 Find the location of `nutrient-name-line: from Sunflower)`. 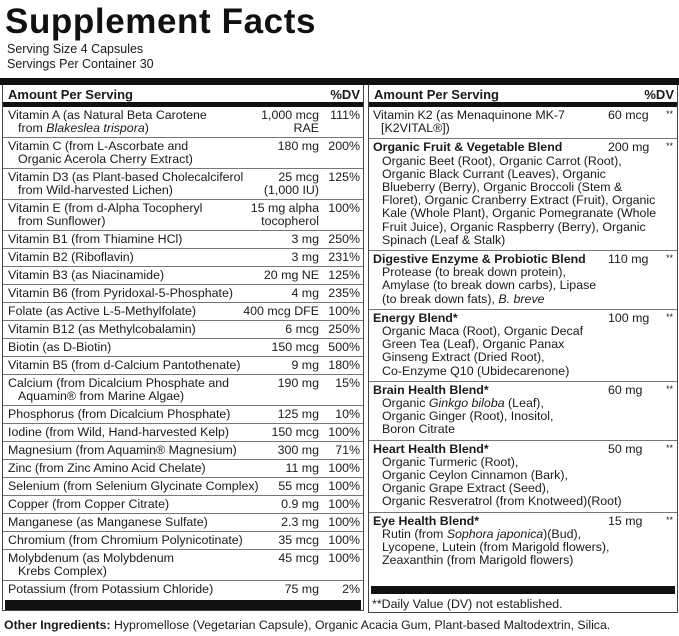

nutrient-name-line: from Sunflower) is located at coordinates (62, 221).